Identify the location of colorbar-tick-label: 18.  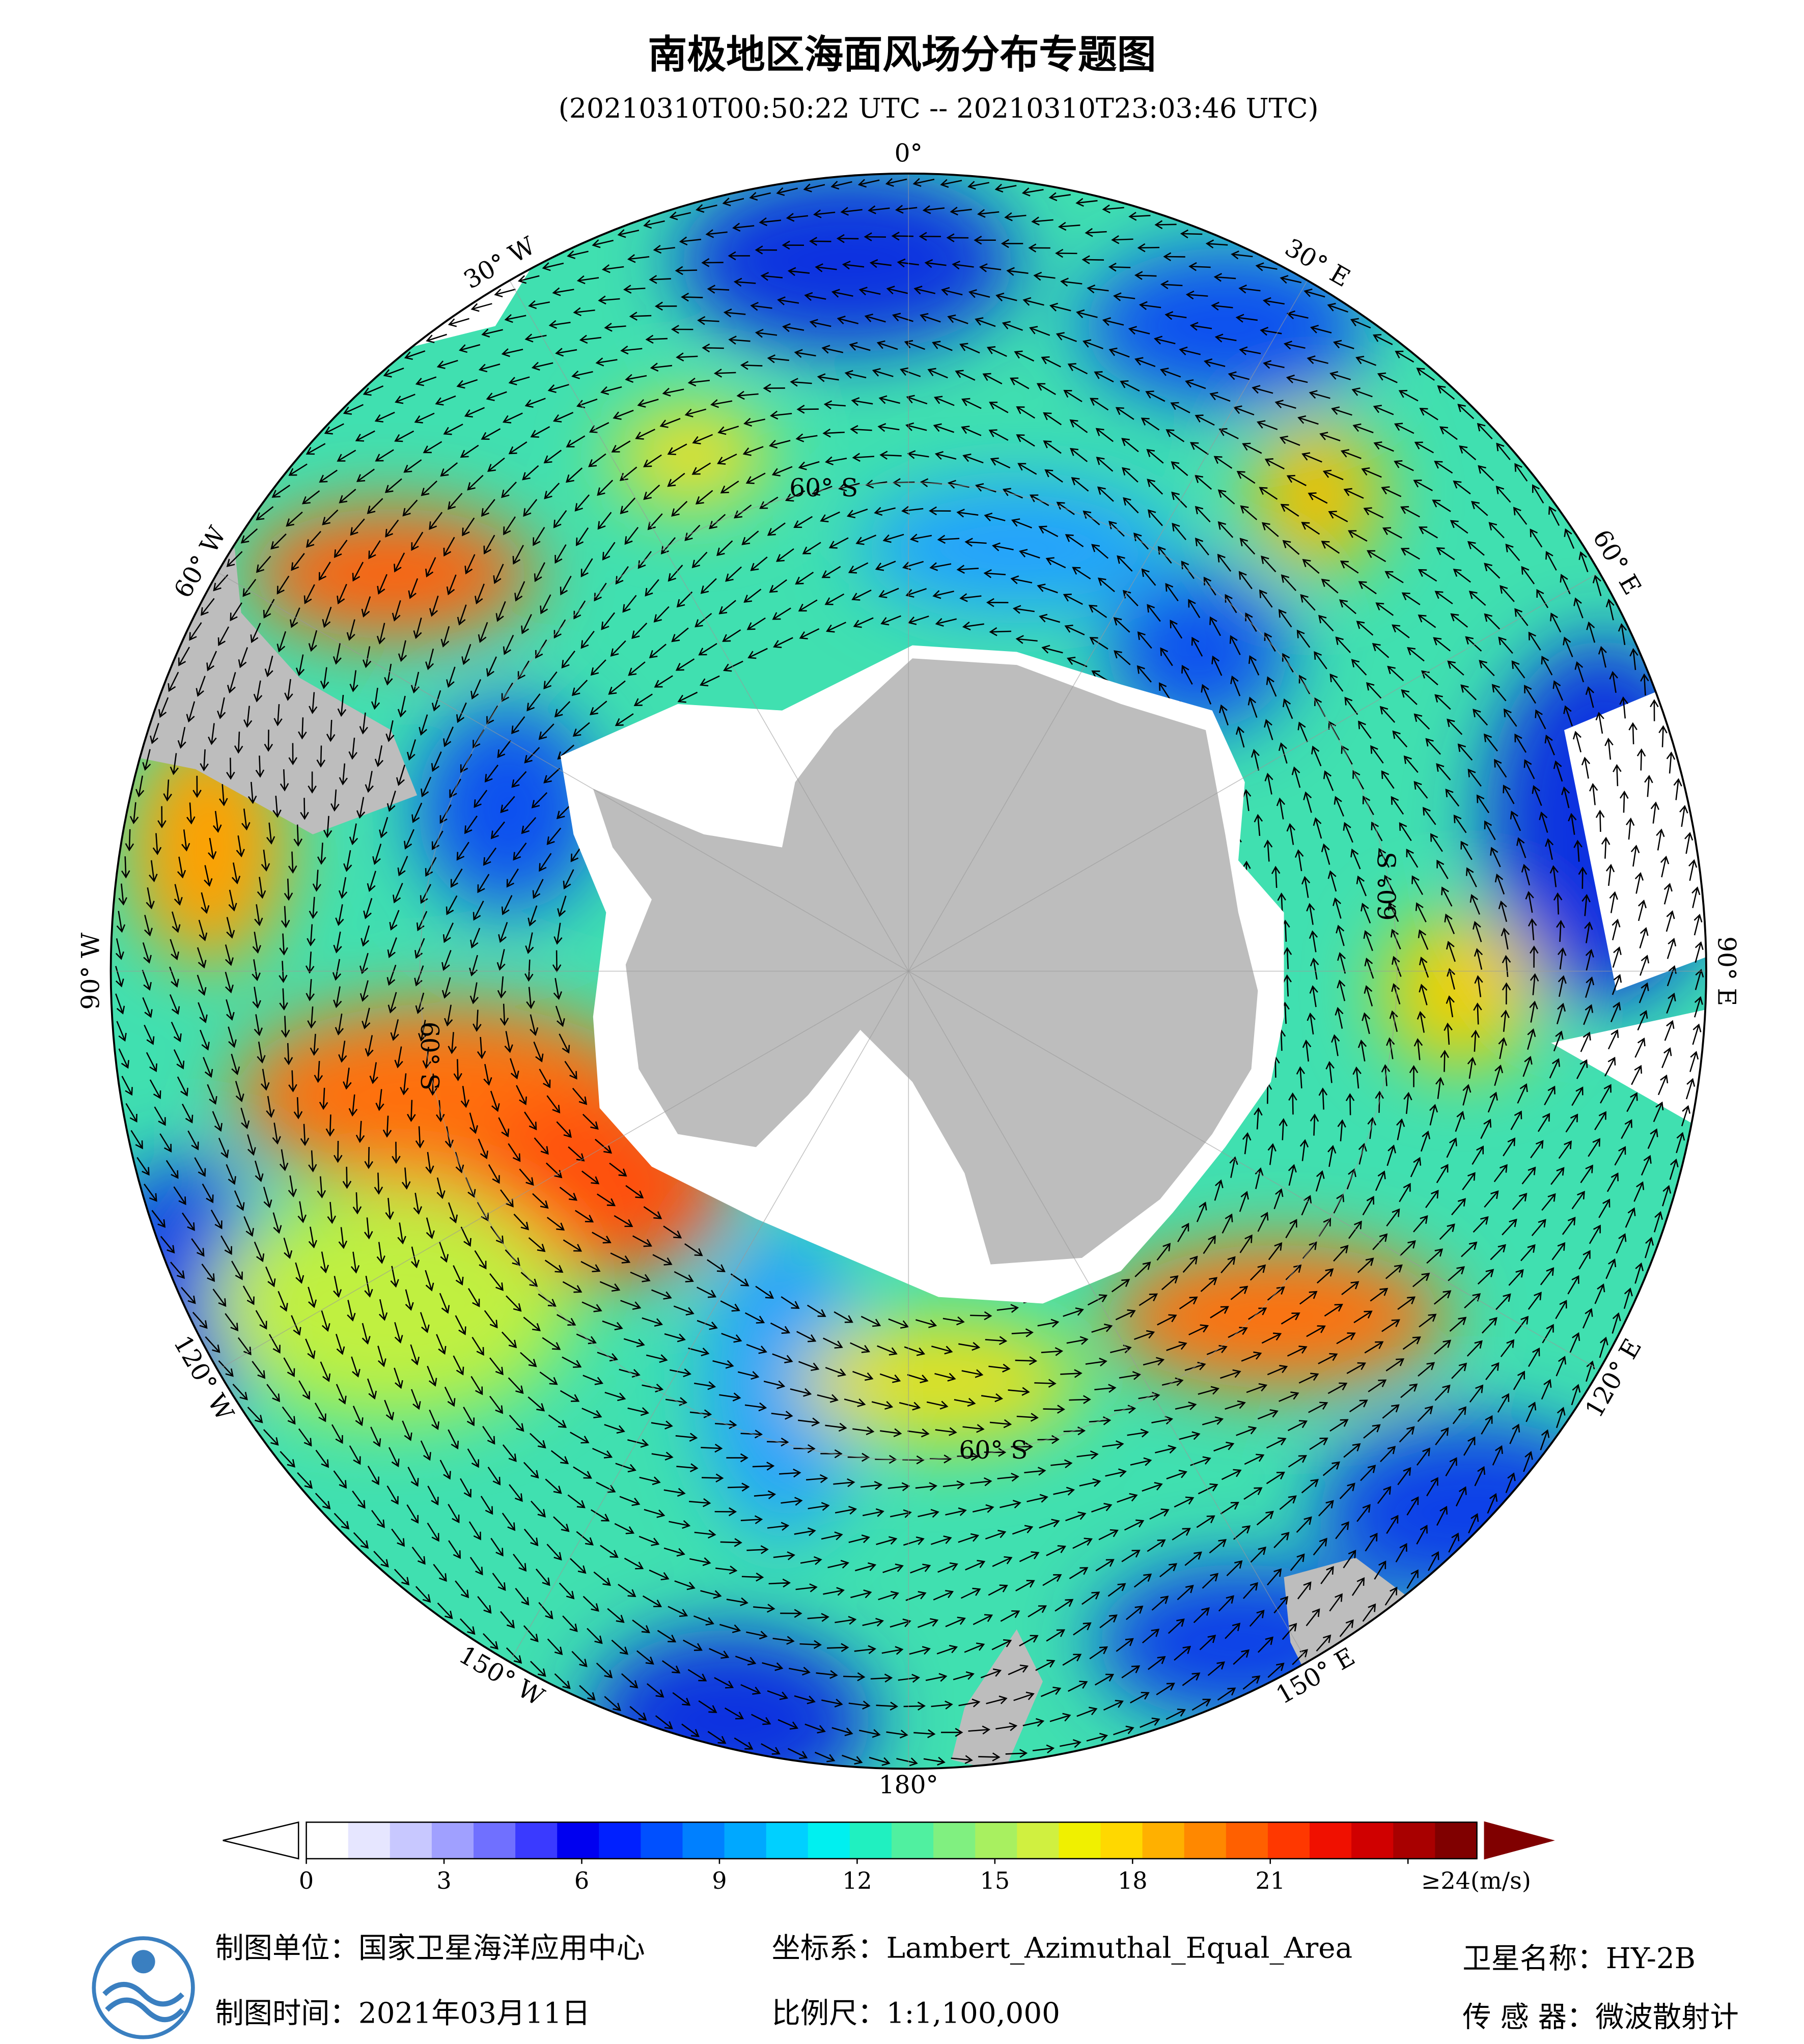
(1133, 1880).